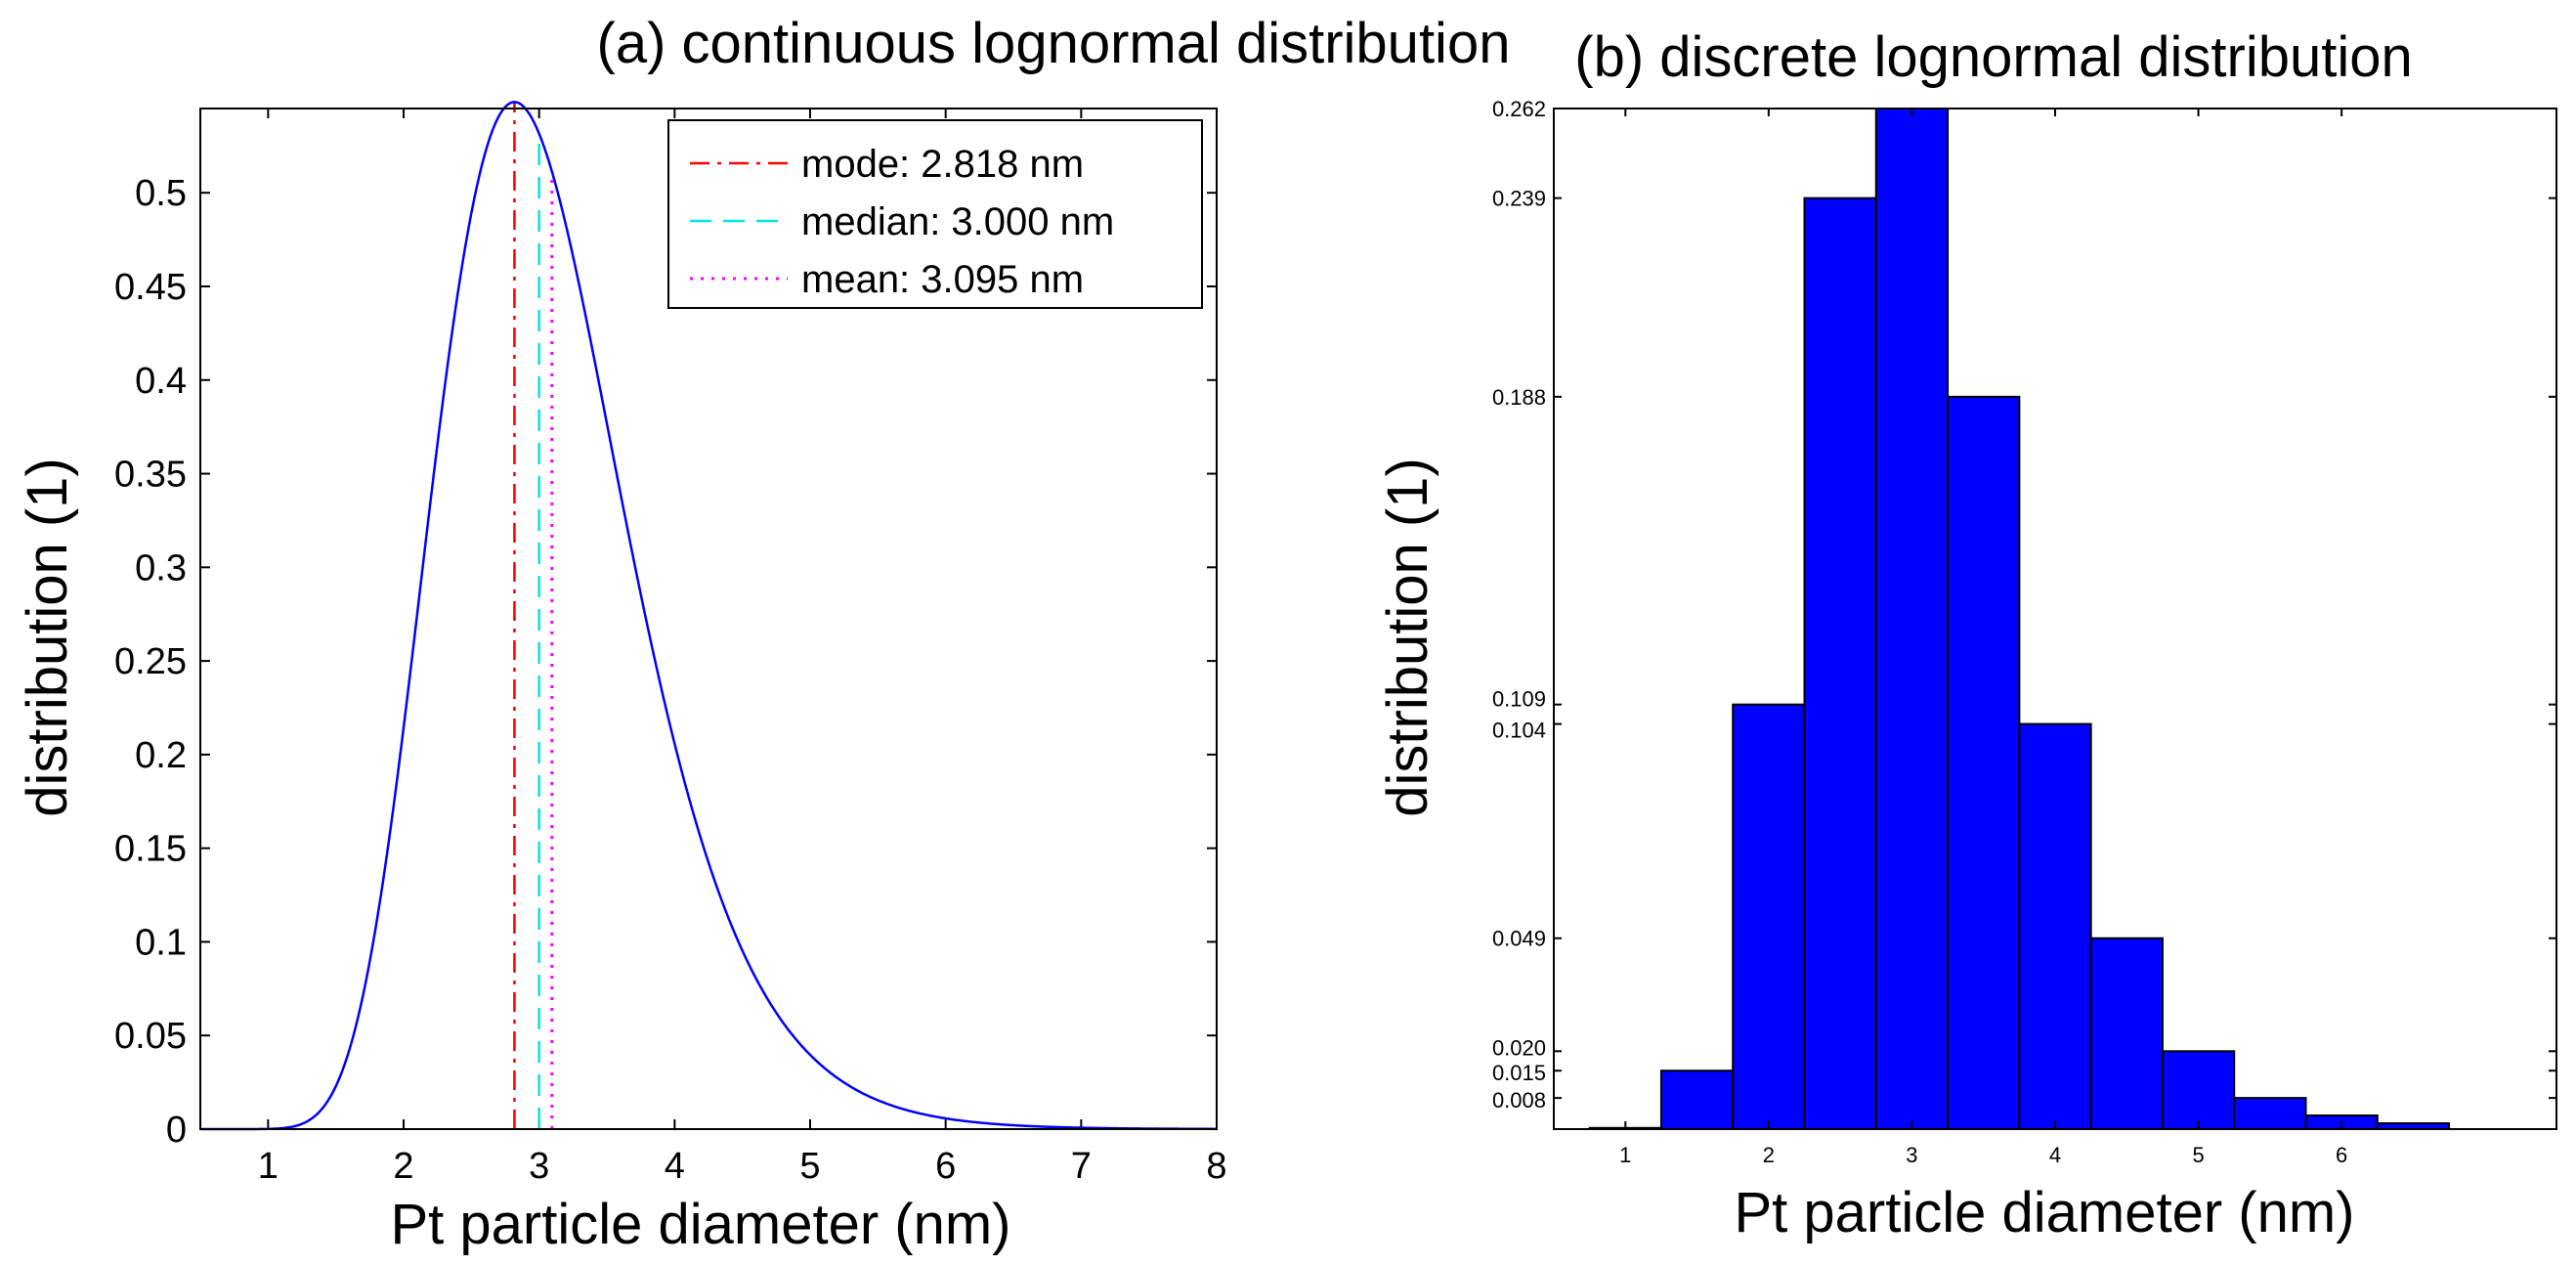 The width and height of the screenshot is (2576, 1265). What do you see at coordinates (1519, 109) in the screenshot?
I see `panel-b-ytick-label: 0.262` at bounding box center [1519, 109].